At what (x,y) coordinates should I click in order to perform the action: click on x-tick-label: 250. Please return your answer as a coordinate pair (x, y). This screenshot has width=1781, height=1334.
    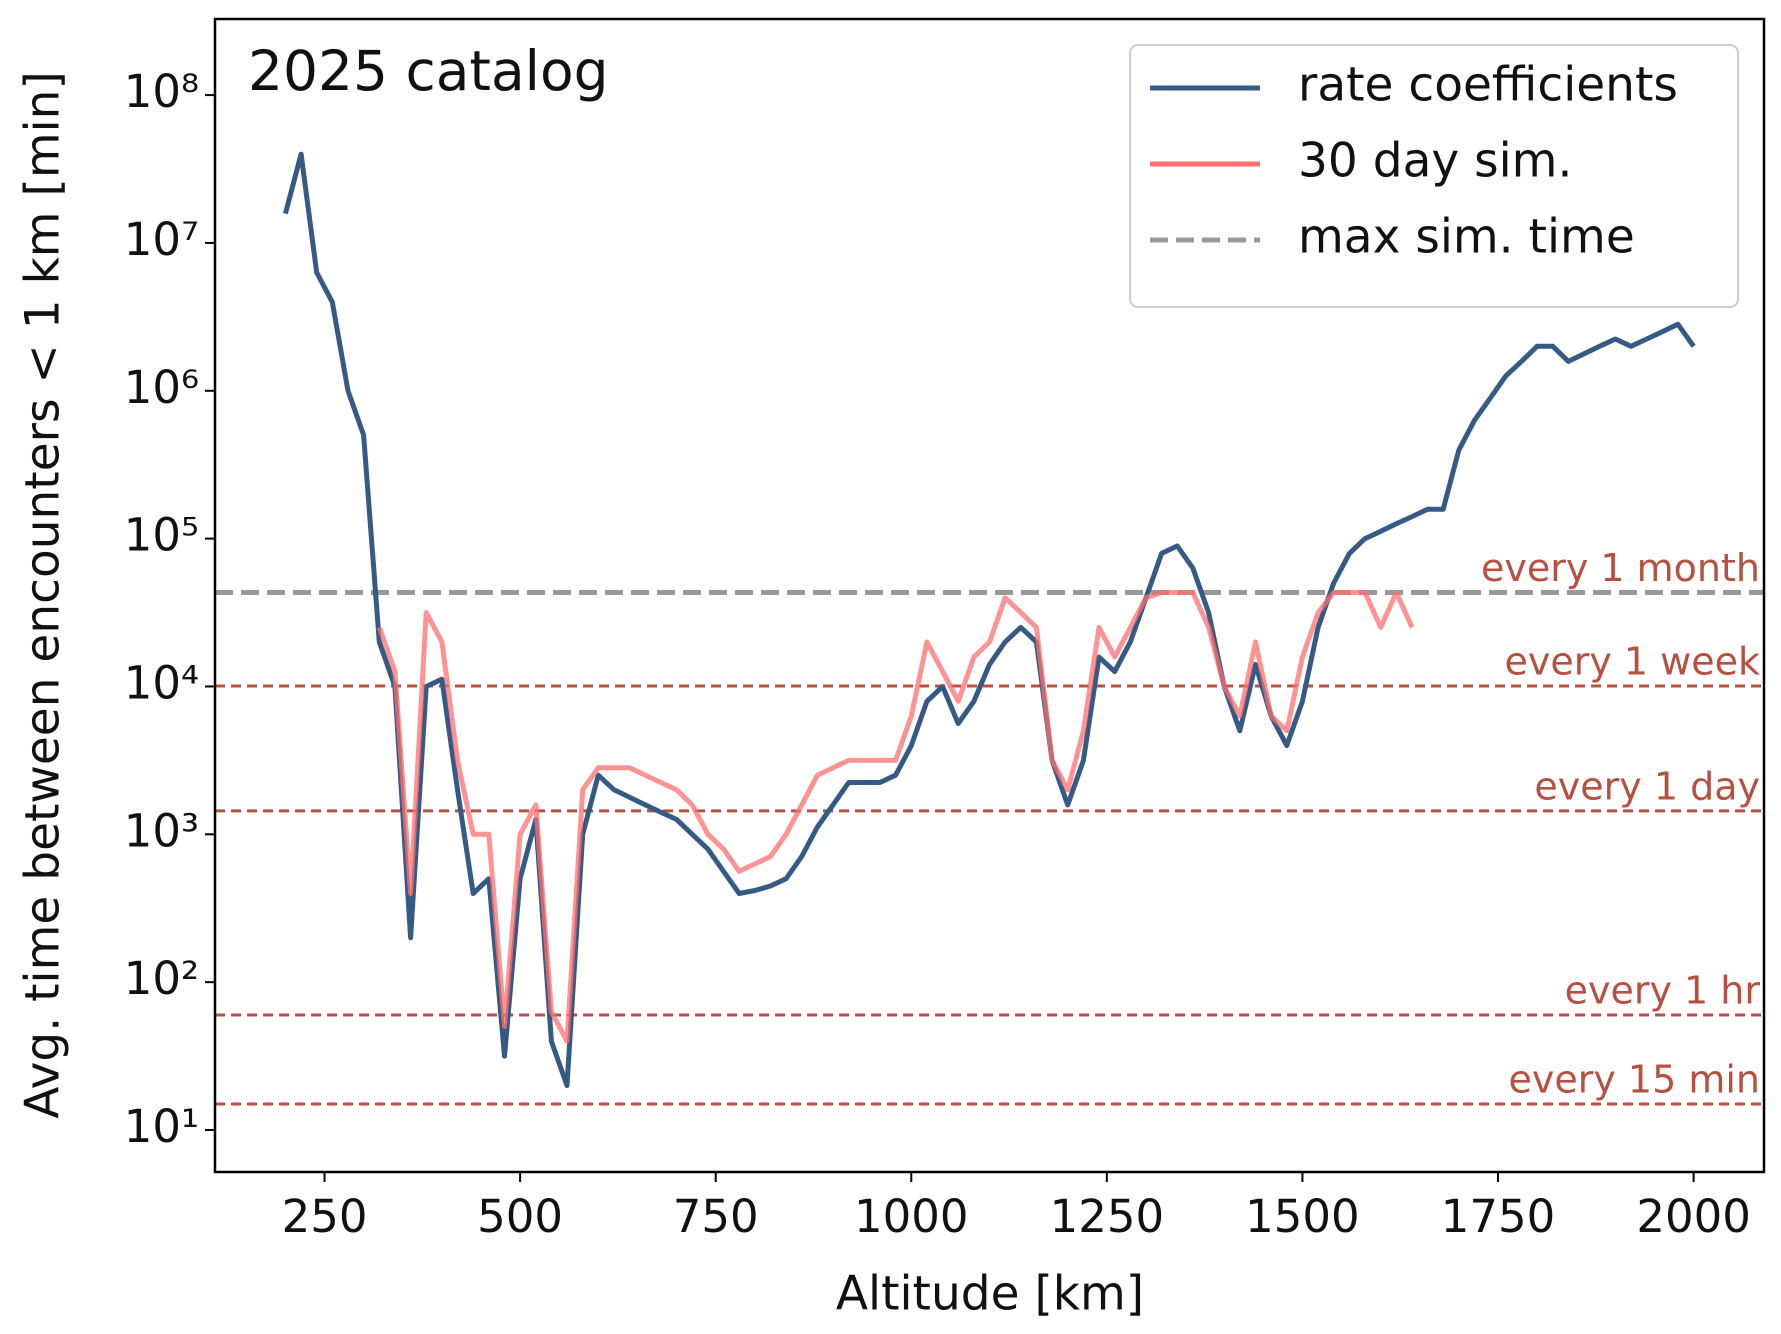
    Looking at the image, I should click on (325, 1216).